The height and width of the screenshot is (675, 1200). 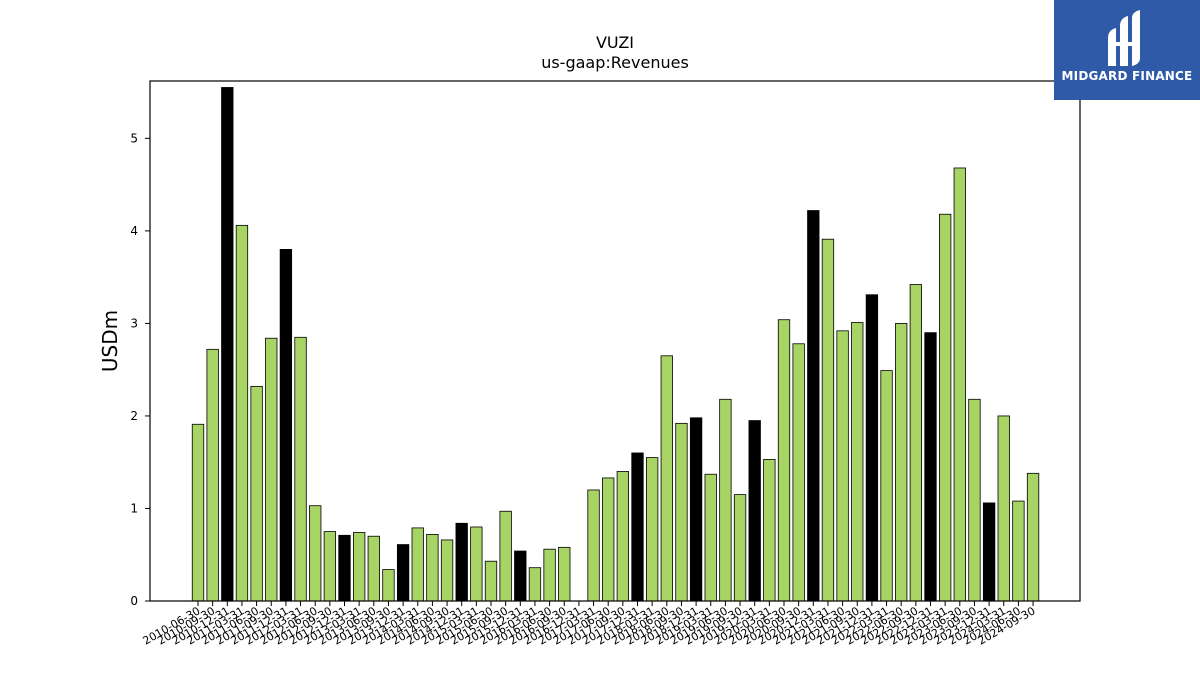 I want to click on midgard-finance-logo: MIDGARD FINANCE, so click(x=1127, y=50).